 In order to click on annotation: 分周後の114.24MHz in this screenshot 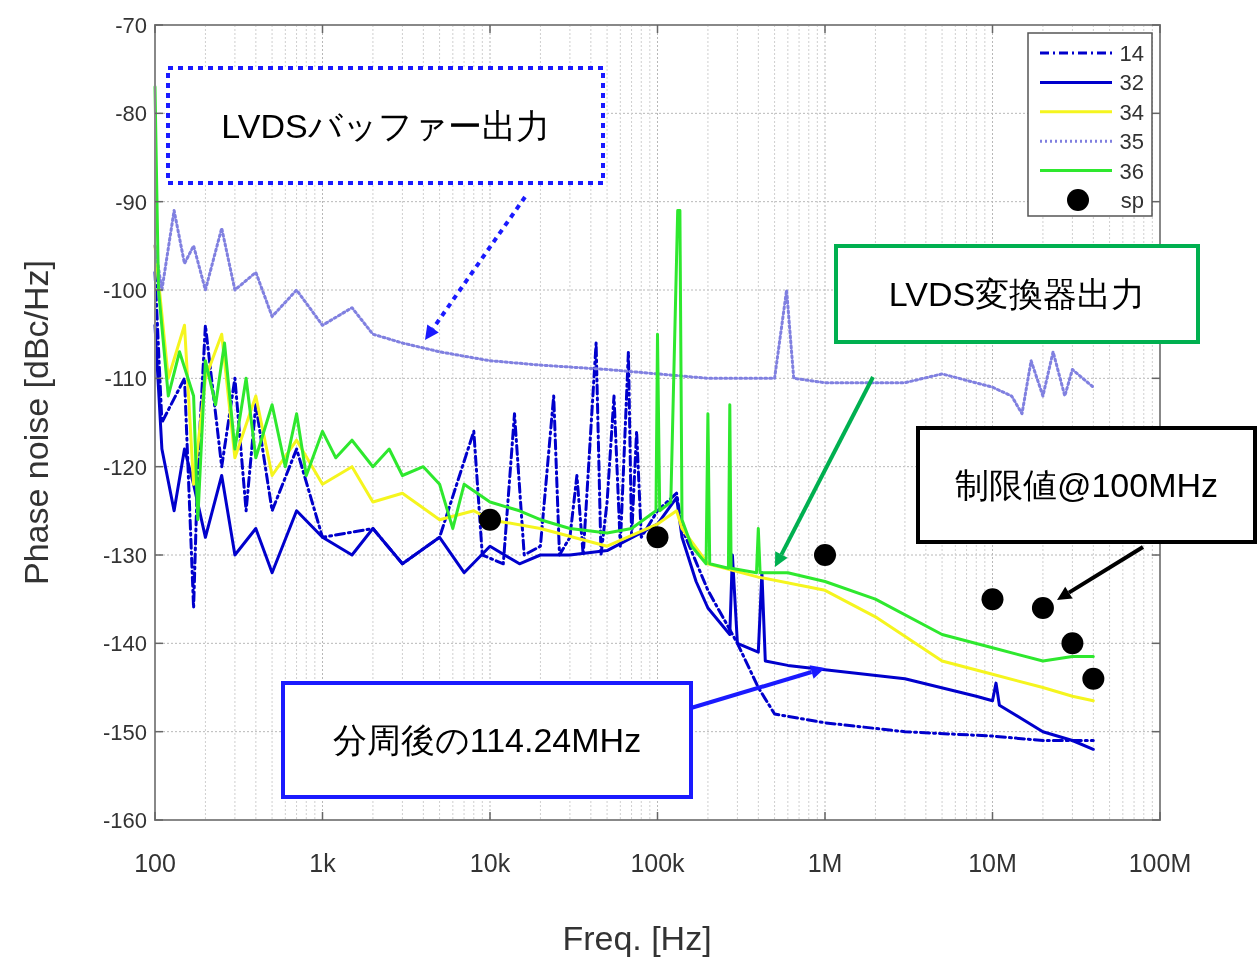, I will do `click(487, 740)`.